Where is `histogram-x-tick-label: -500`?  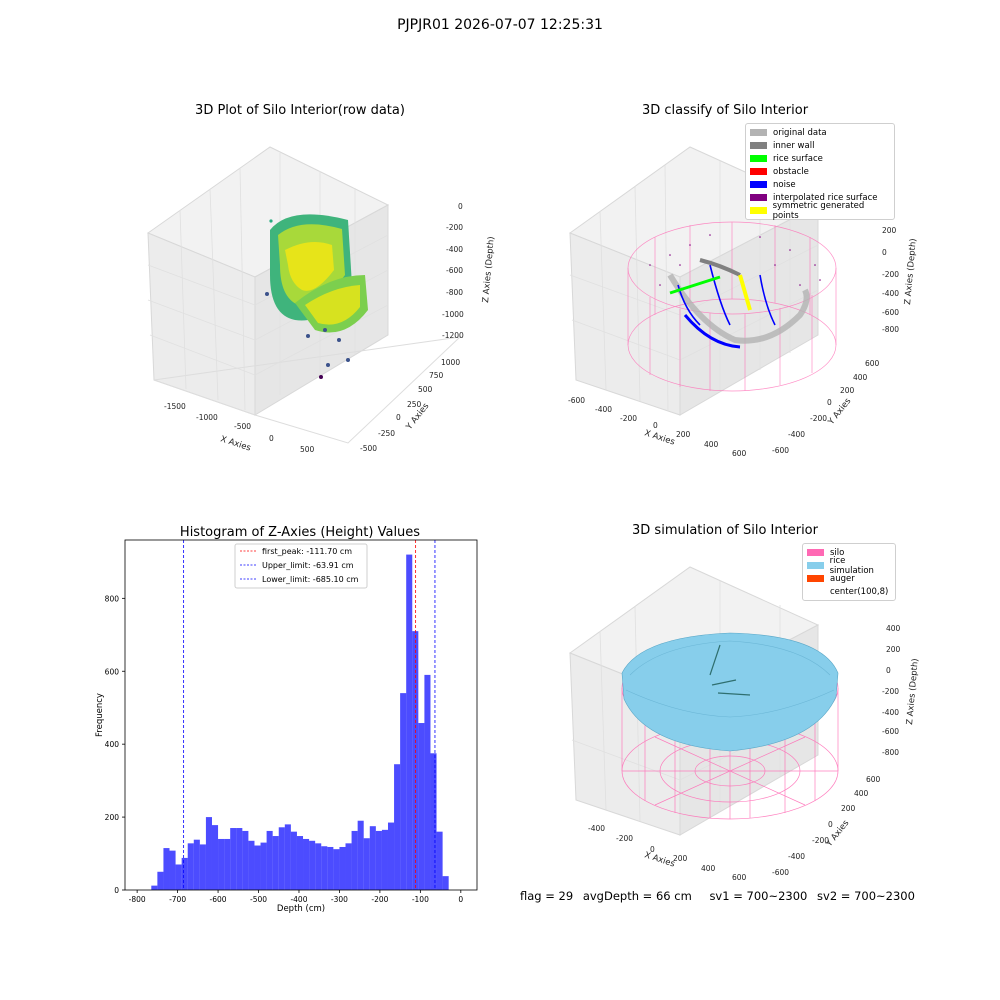 histogram-x-tick-label: -500 is located at coordinates (258, 899).